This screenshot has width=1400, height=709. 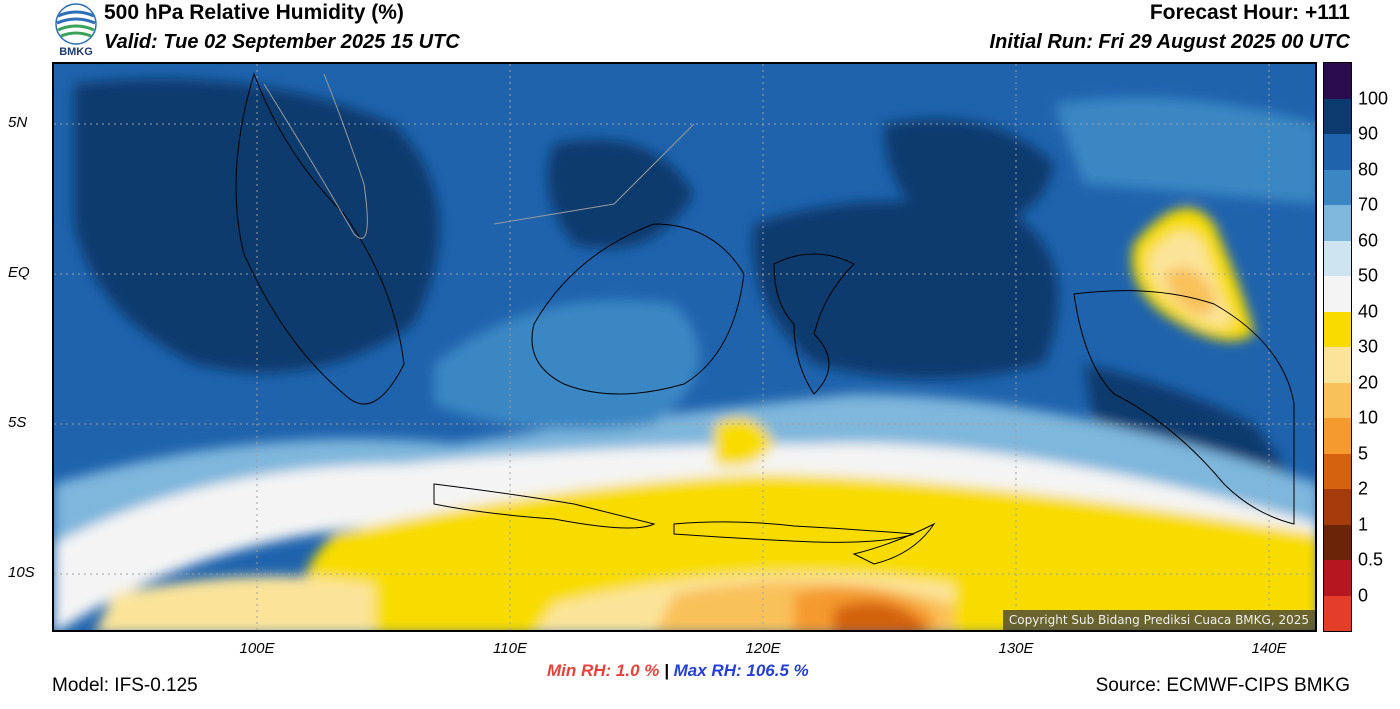 I want to click on forecast-hour: Forecast Hour: +111, so click(x=1249, y=12).